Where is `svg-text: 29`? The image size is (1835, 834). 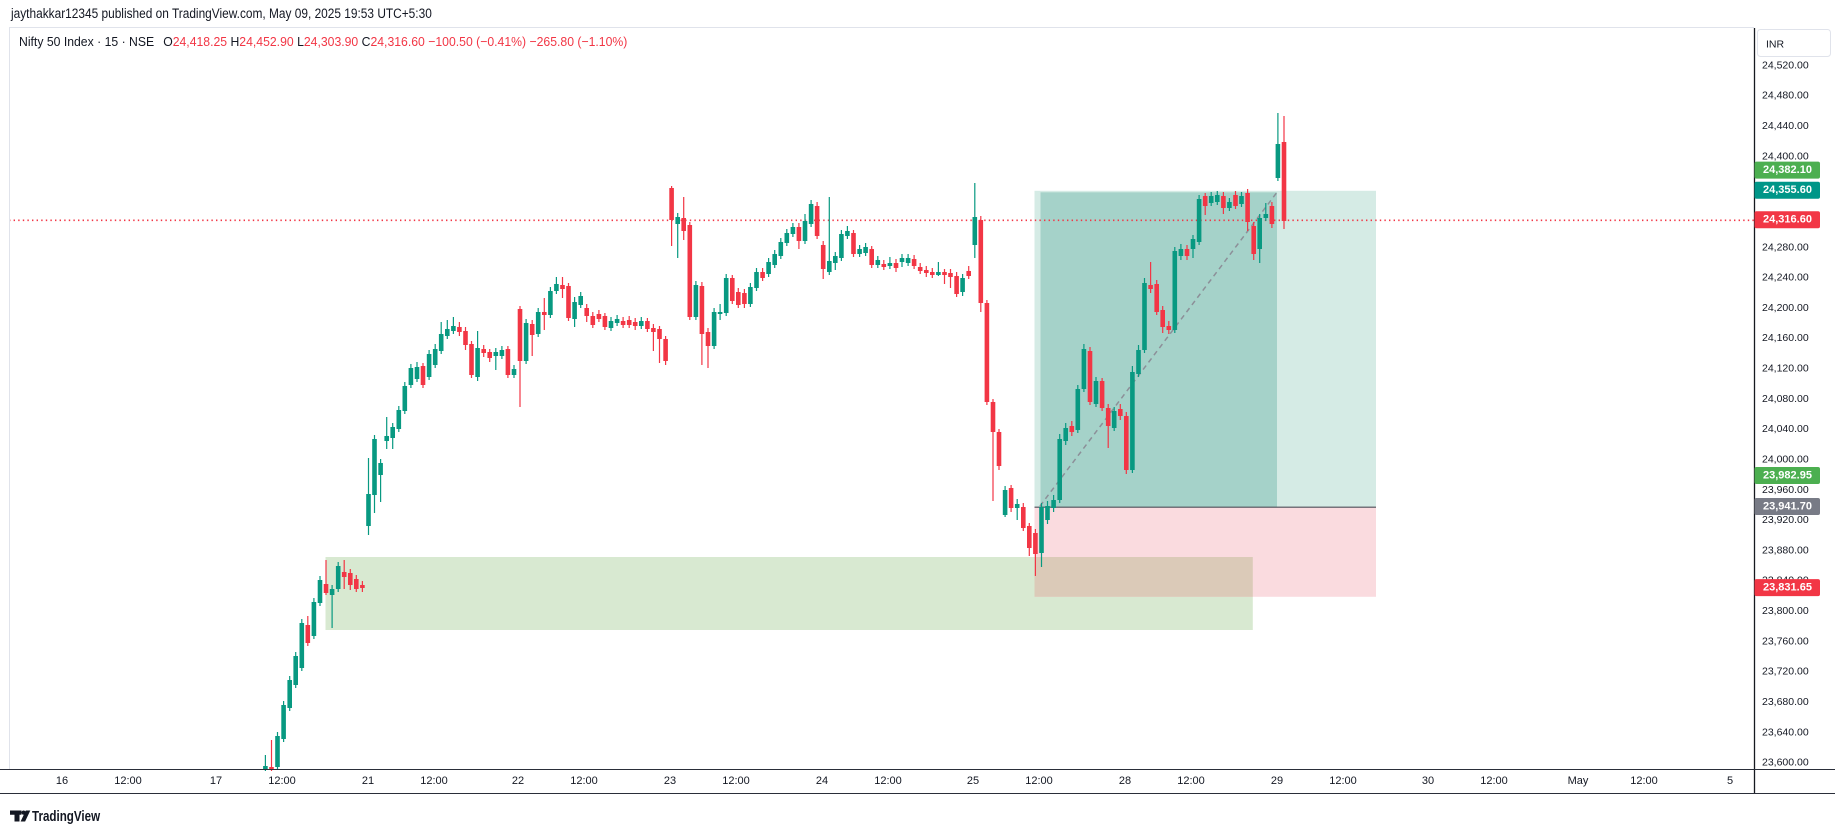 svg-text: 29 is located at coordinates (1277, 781).